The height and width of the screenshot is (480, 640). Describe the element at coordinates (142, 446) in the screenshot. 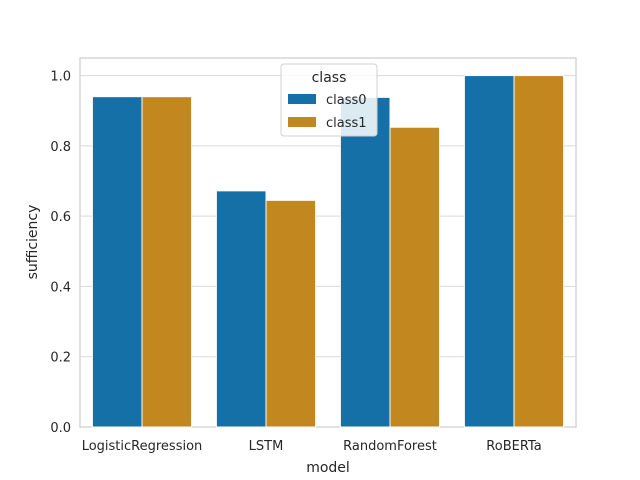

I see `x-tick-label: LogisticRegression` at that location.